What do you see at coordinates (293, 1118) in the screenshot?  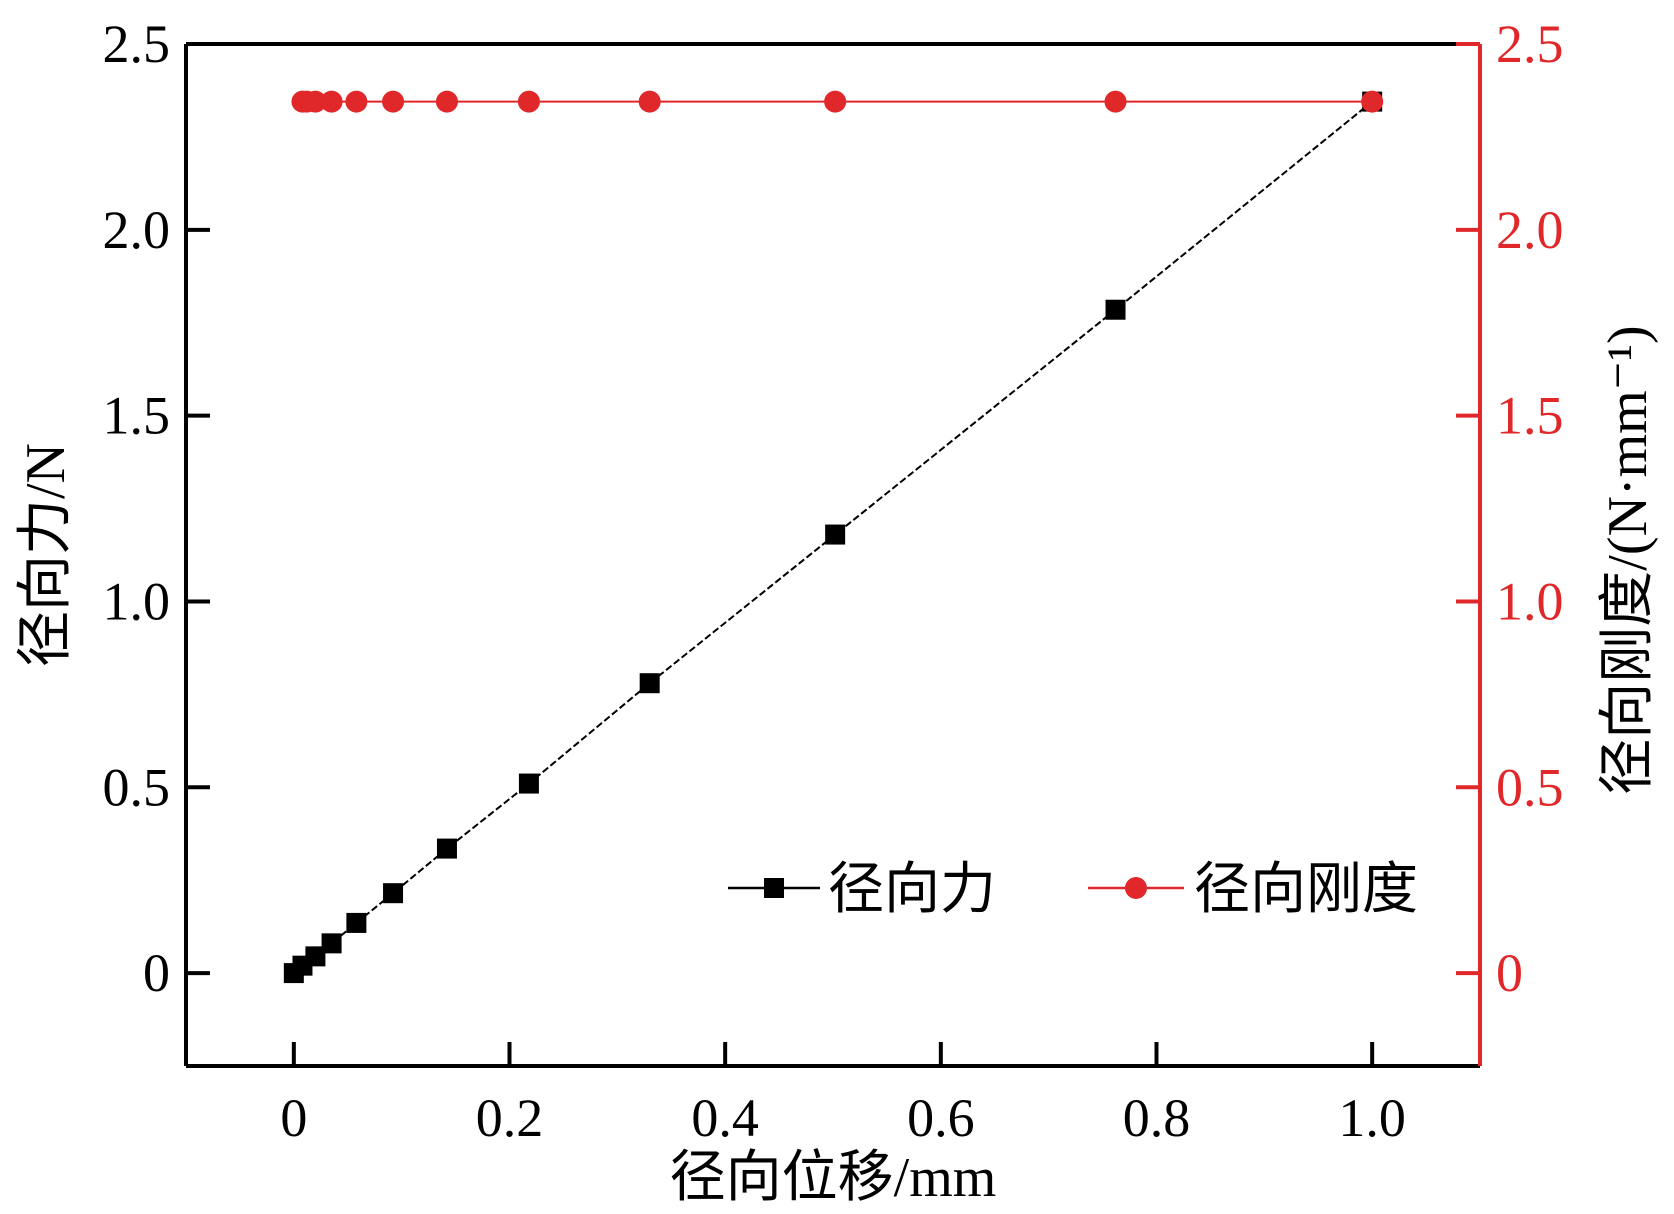 I see `x-tick-label: 0` at bounding box center [293, 1118].